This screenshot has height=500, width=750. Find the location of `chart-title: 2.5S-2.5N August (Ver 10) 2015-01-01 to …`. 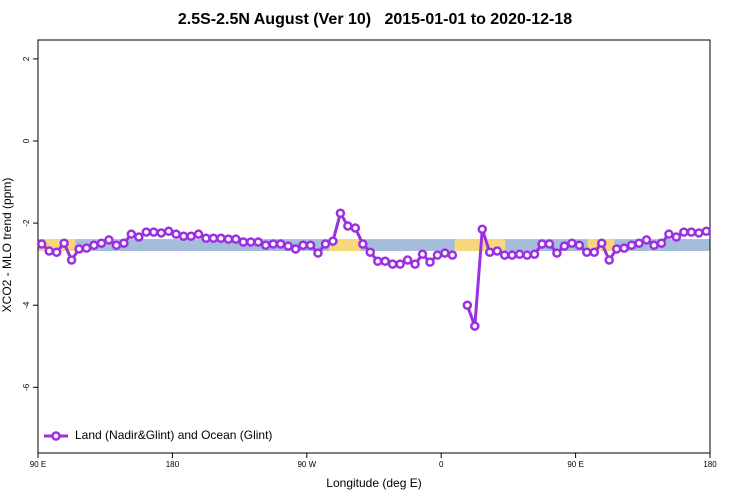

chart-title: 2.5S-2.5N August (Ver 10) 2015-01-01 to … is located at coordinates (375, 19).